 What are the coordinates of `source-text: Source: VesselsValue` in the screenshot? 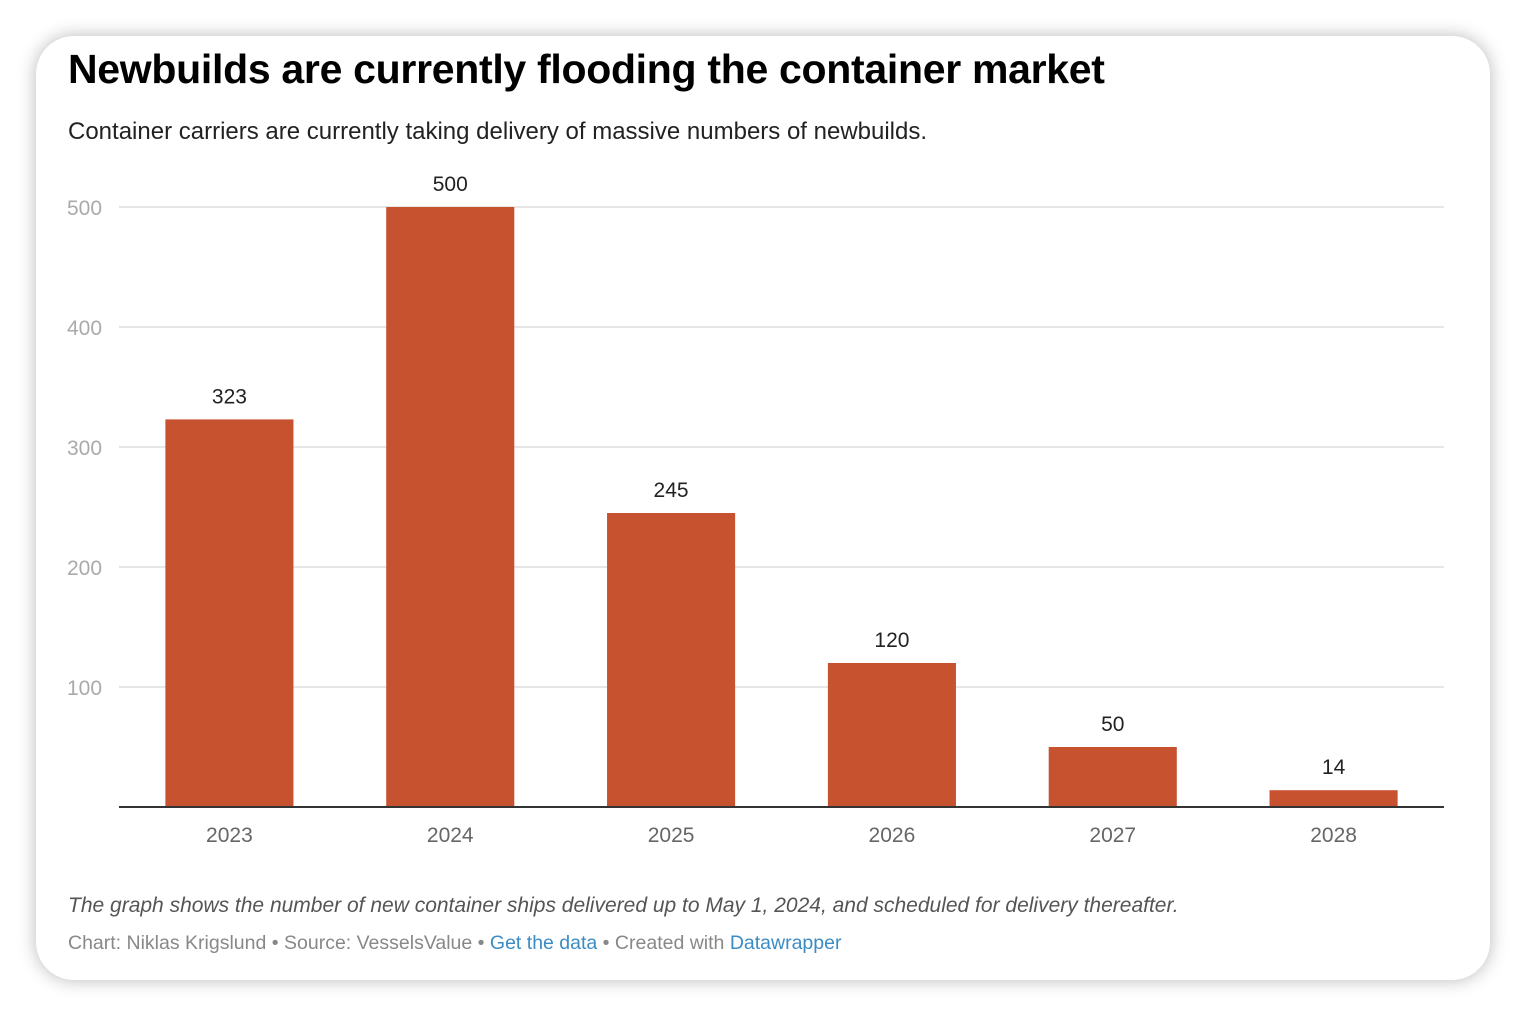 It's located at (378, 943).